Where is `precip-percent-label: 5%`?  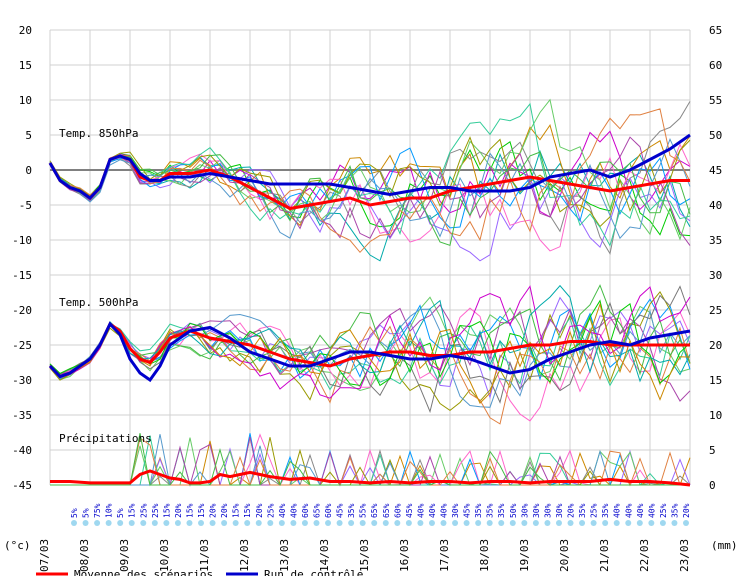 precip-percent-label: 5% is located at coordinates (74, 513).